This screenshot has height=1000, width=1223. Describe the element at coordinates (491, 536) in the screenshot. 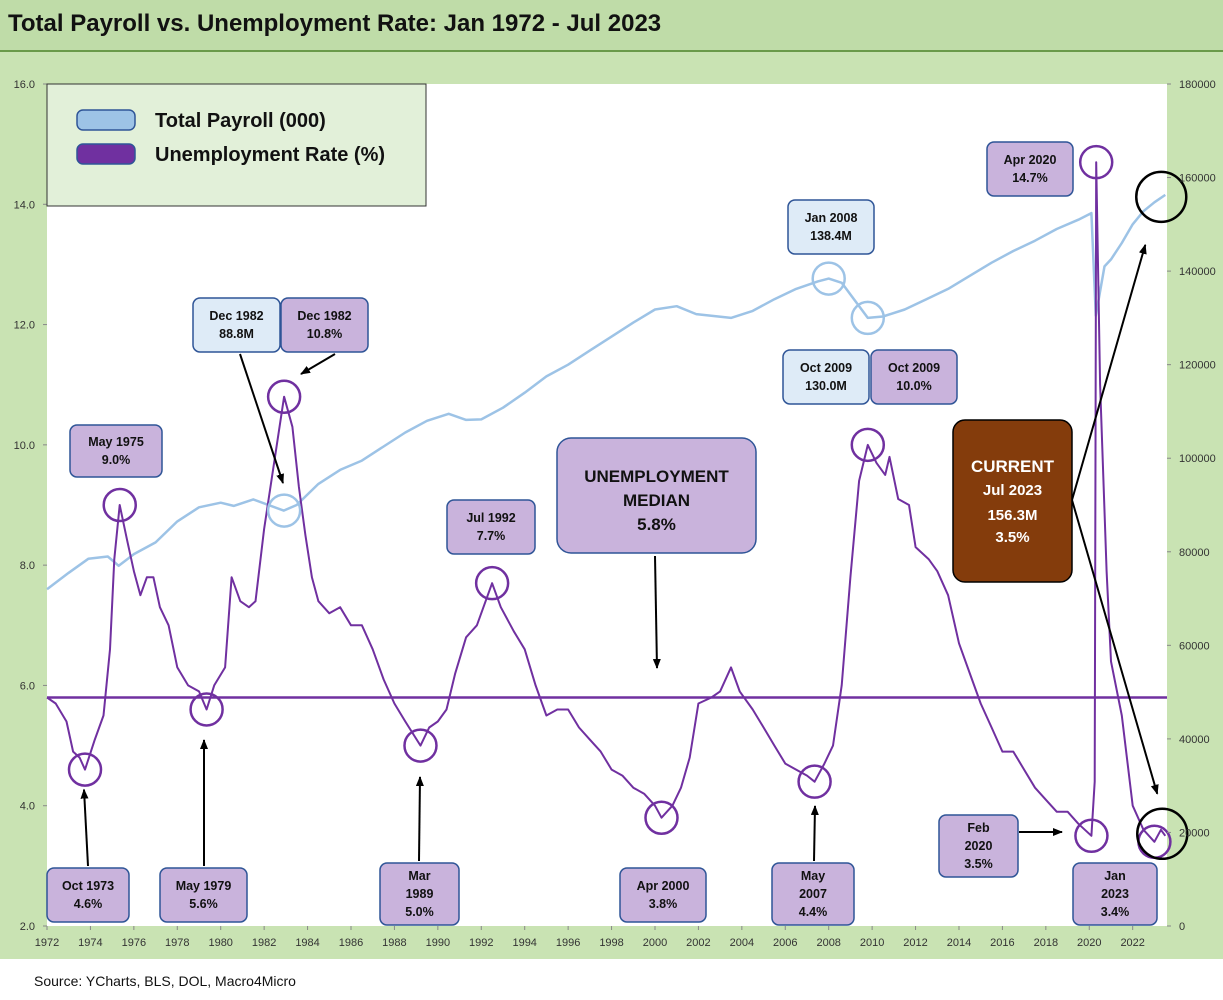

I see `callout-text-jul1992: 7.7%` at that location.